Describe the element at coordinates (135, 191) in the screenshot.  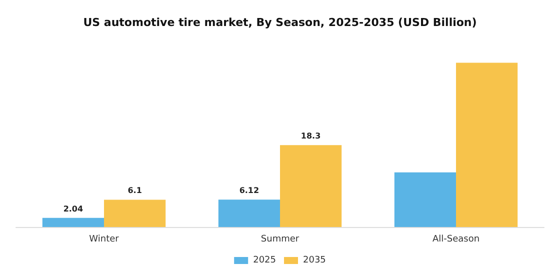
I see `data-label: 6.1` at that location.